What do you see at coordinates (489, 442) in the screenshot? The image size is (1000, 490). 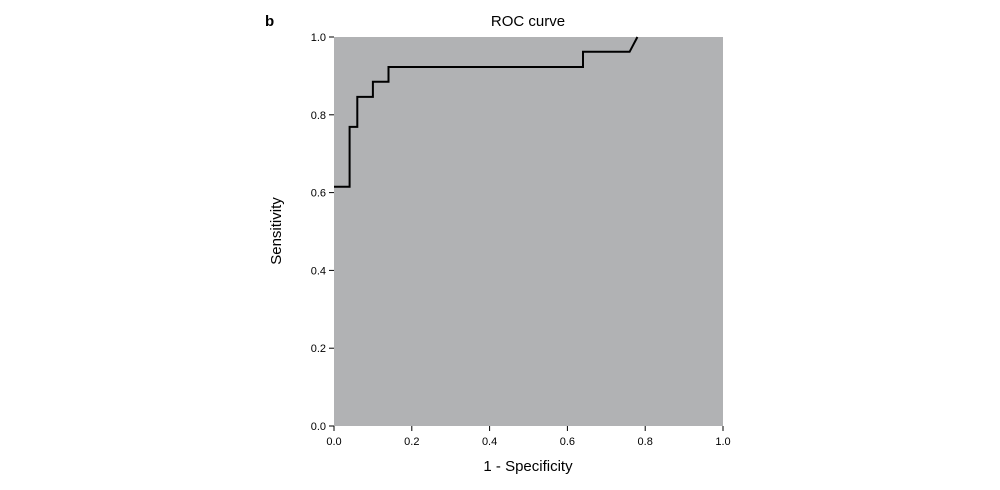 I see `x-tick-label: 0.4` at bounding box center [489, 442].